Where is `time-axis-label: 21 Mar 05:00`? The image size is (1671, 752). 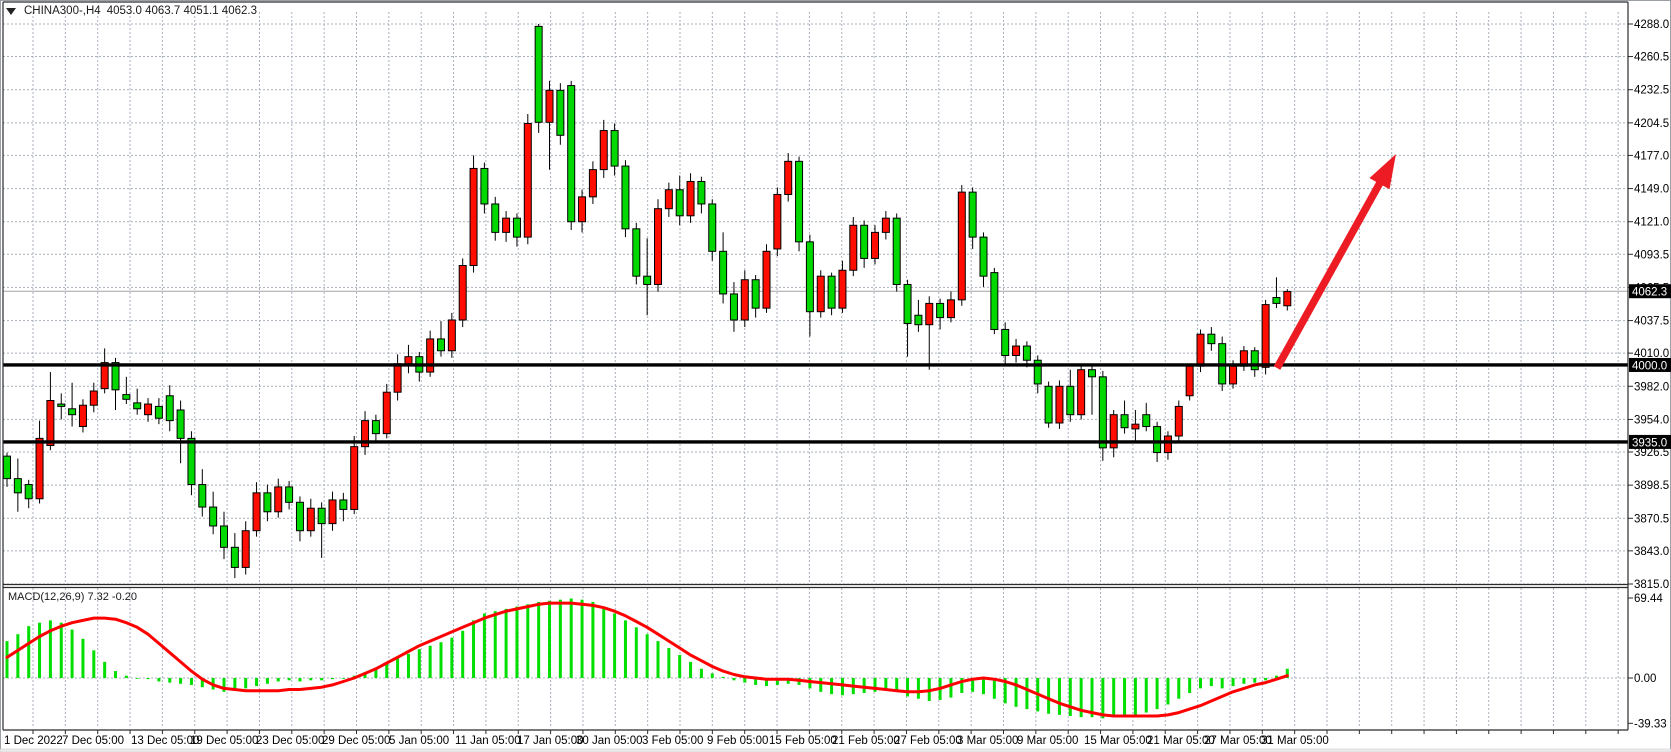 time-axis-label: 21 Mar 05:00 is located at coordinates (1181, 741).